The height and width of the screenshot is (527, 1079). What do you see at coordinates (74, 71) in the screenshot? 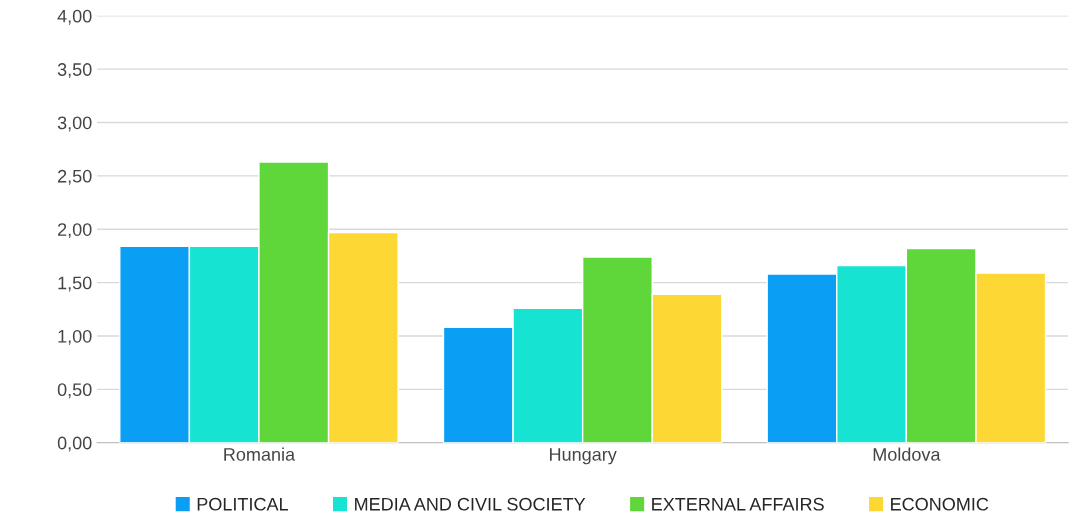
I see `y-tick-label: 3,50` at bounding box center [74, 71].